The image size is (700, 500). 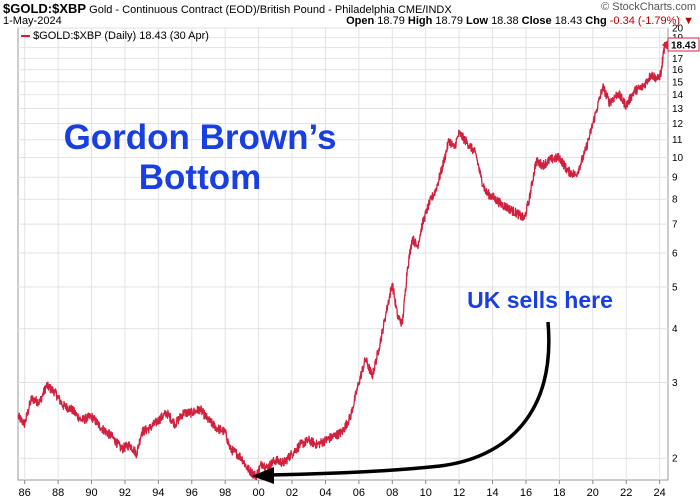 What do you see at coordinates (688, 21) in the screenshot?
I see `chg-down-icon: ▼` at bounding box center [688, 21].